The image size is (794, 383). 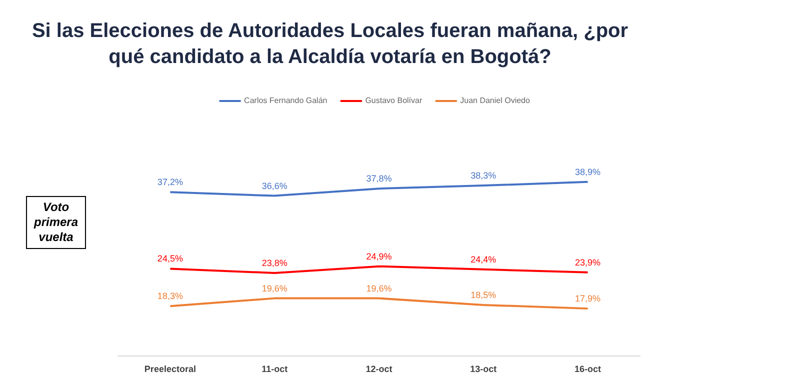 What do you see at coordinates (170, 369) in the screenshot?
I see `x-tick-label: Preelectoral` at bounding box center [170, 369].